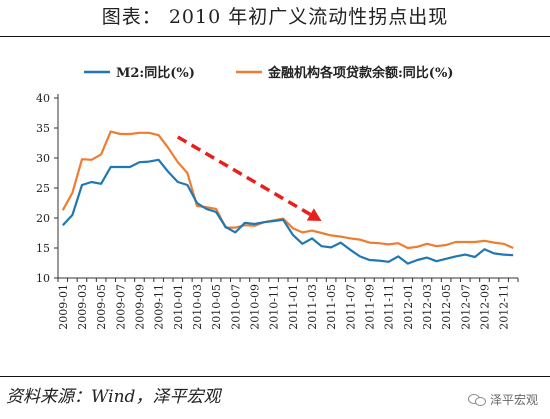 The image size is (550, 419). I want to click on wechat-icon, so click(476, 399).